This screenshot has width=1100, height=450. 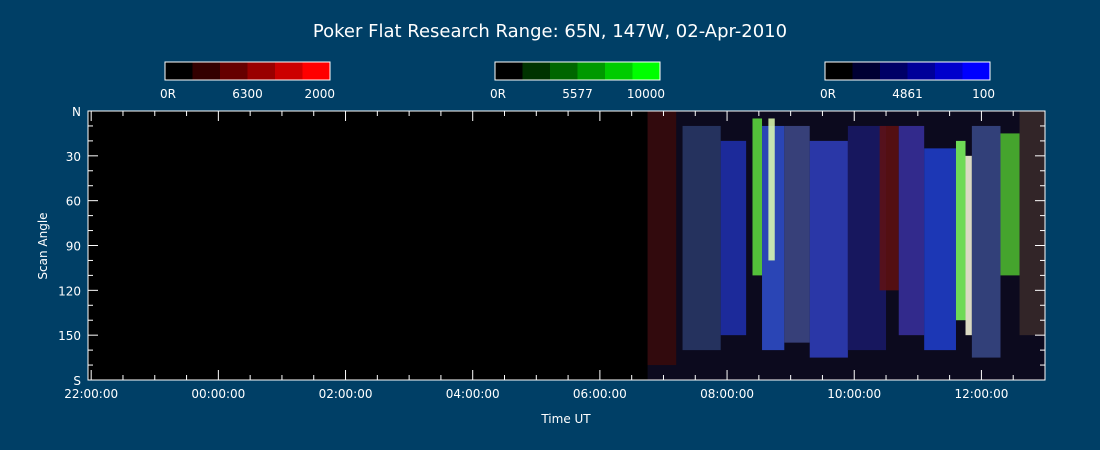 What do you see at coordinates (981, 394) in the screenshot?
I see `x-tick-label: 12:00:00` at bounding box center [981, 394].